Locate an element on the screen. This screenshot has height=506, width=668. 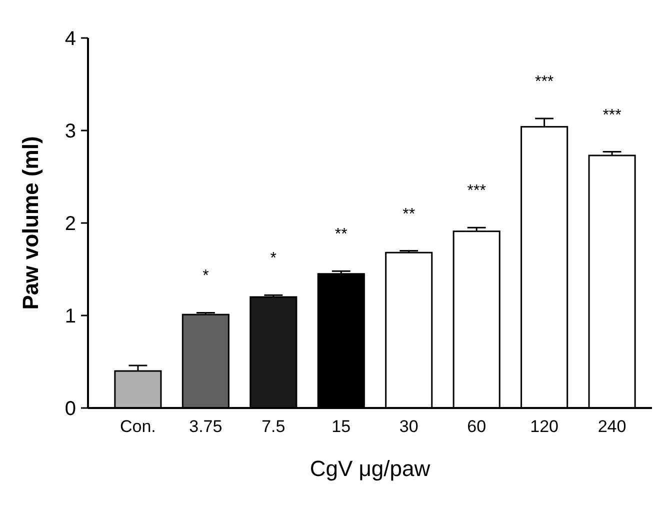
x-tick-label: 60 is located at coordinates (476, 426).